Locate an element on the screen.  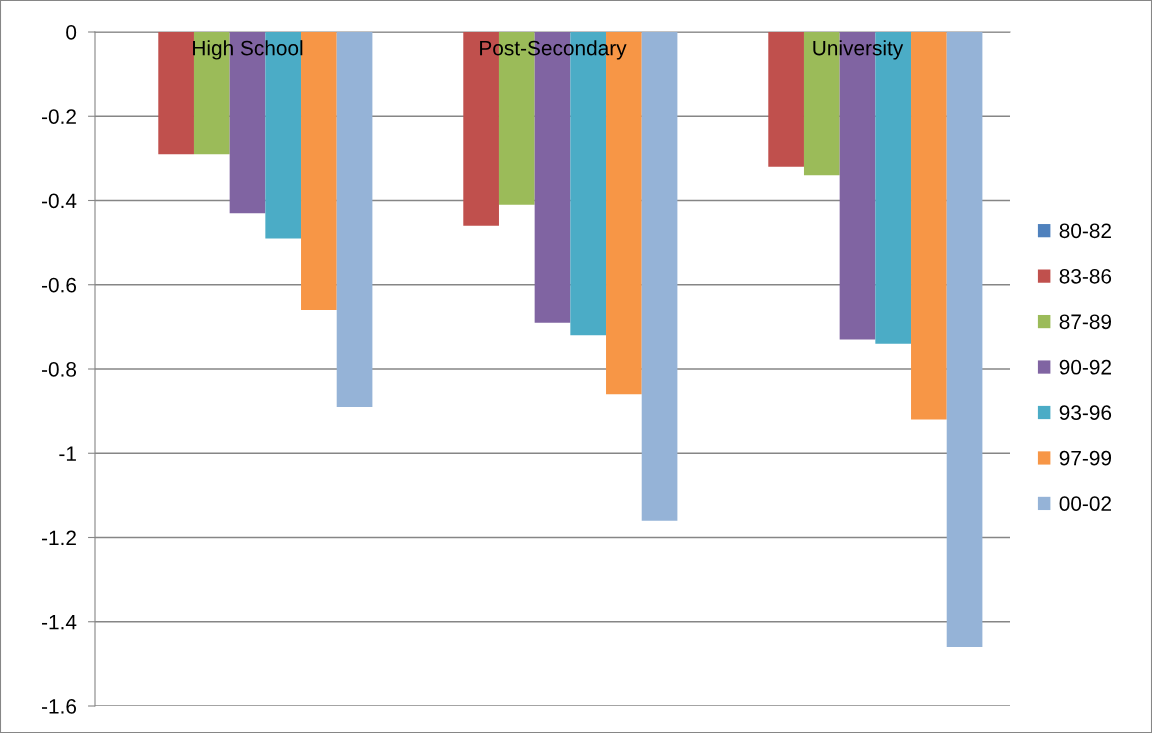
legend-label: 87-89 is located at coordinates (1085, 322).